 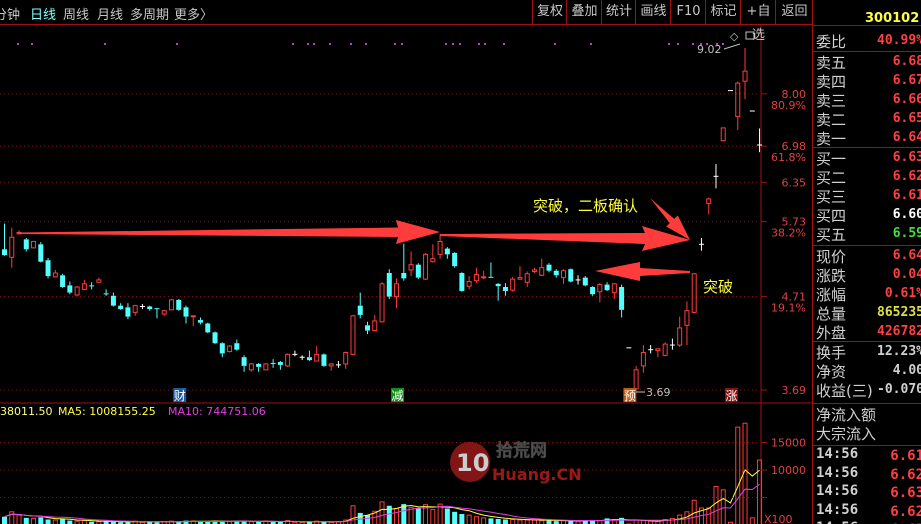 I want to click on tab-weekly: 周线, so click(x=76, y=15).